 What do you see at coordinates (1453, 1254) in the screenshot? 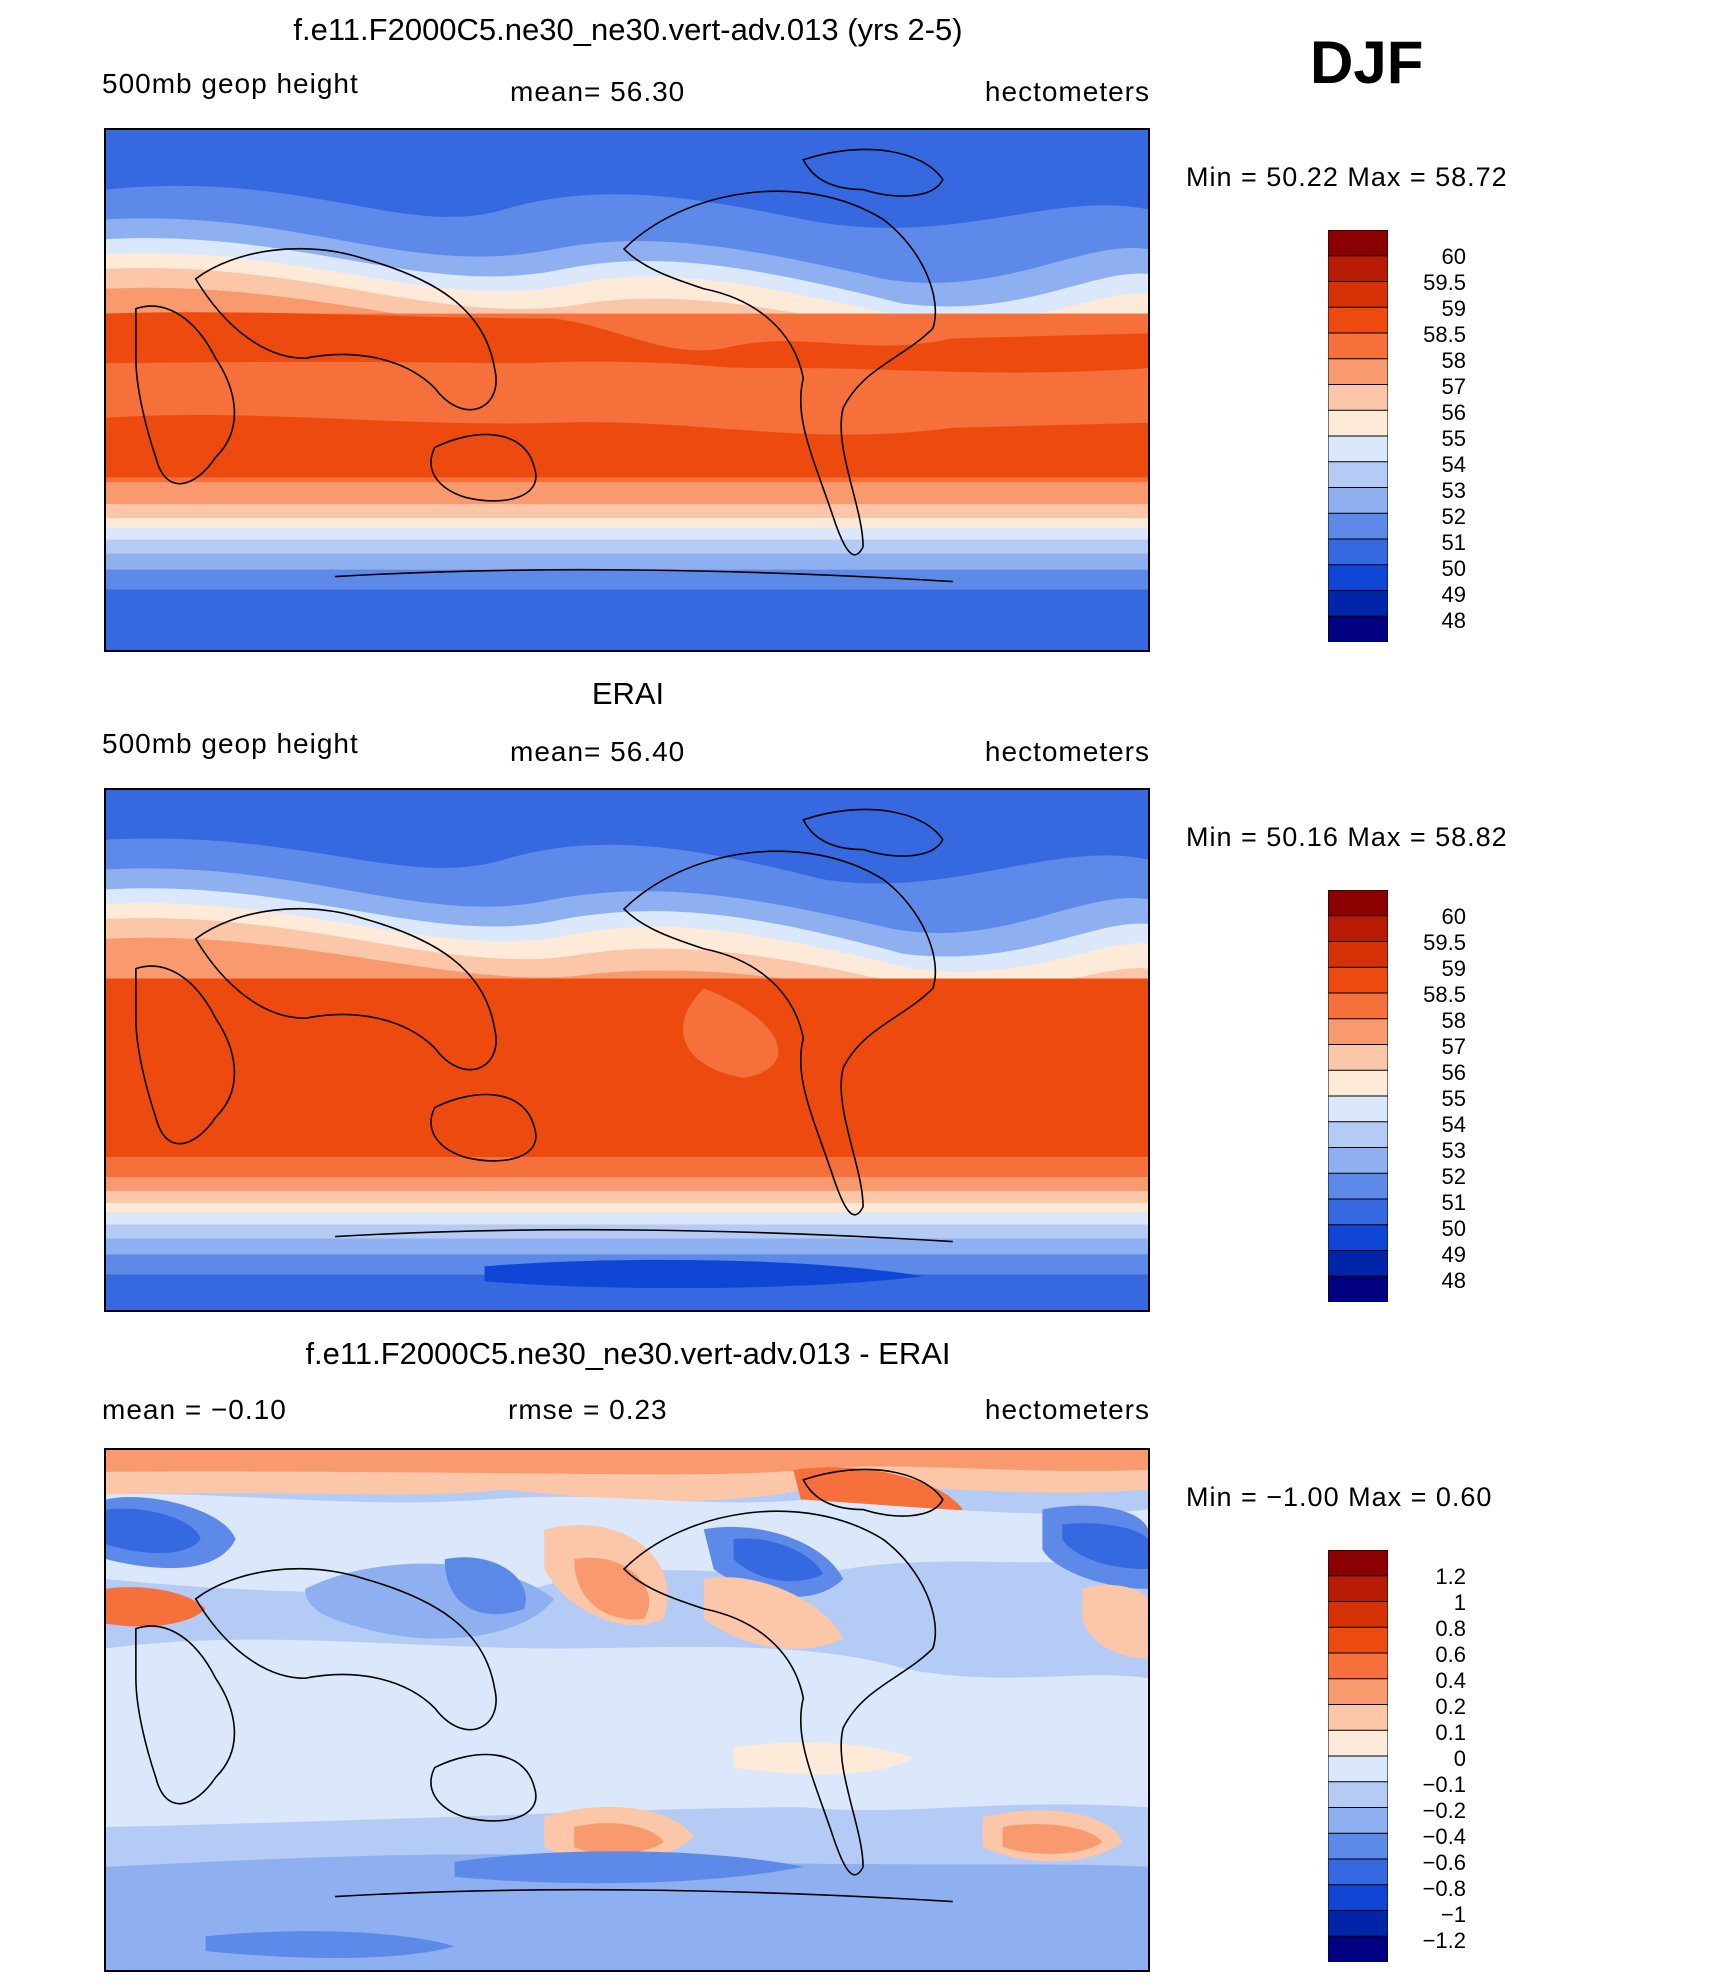
I see `panel2-colorbar-label: 49` at bounding box center [1453, 1254].